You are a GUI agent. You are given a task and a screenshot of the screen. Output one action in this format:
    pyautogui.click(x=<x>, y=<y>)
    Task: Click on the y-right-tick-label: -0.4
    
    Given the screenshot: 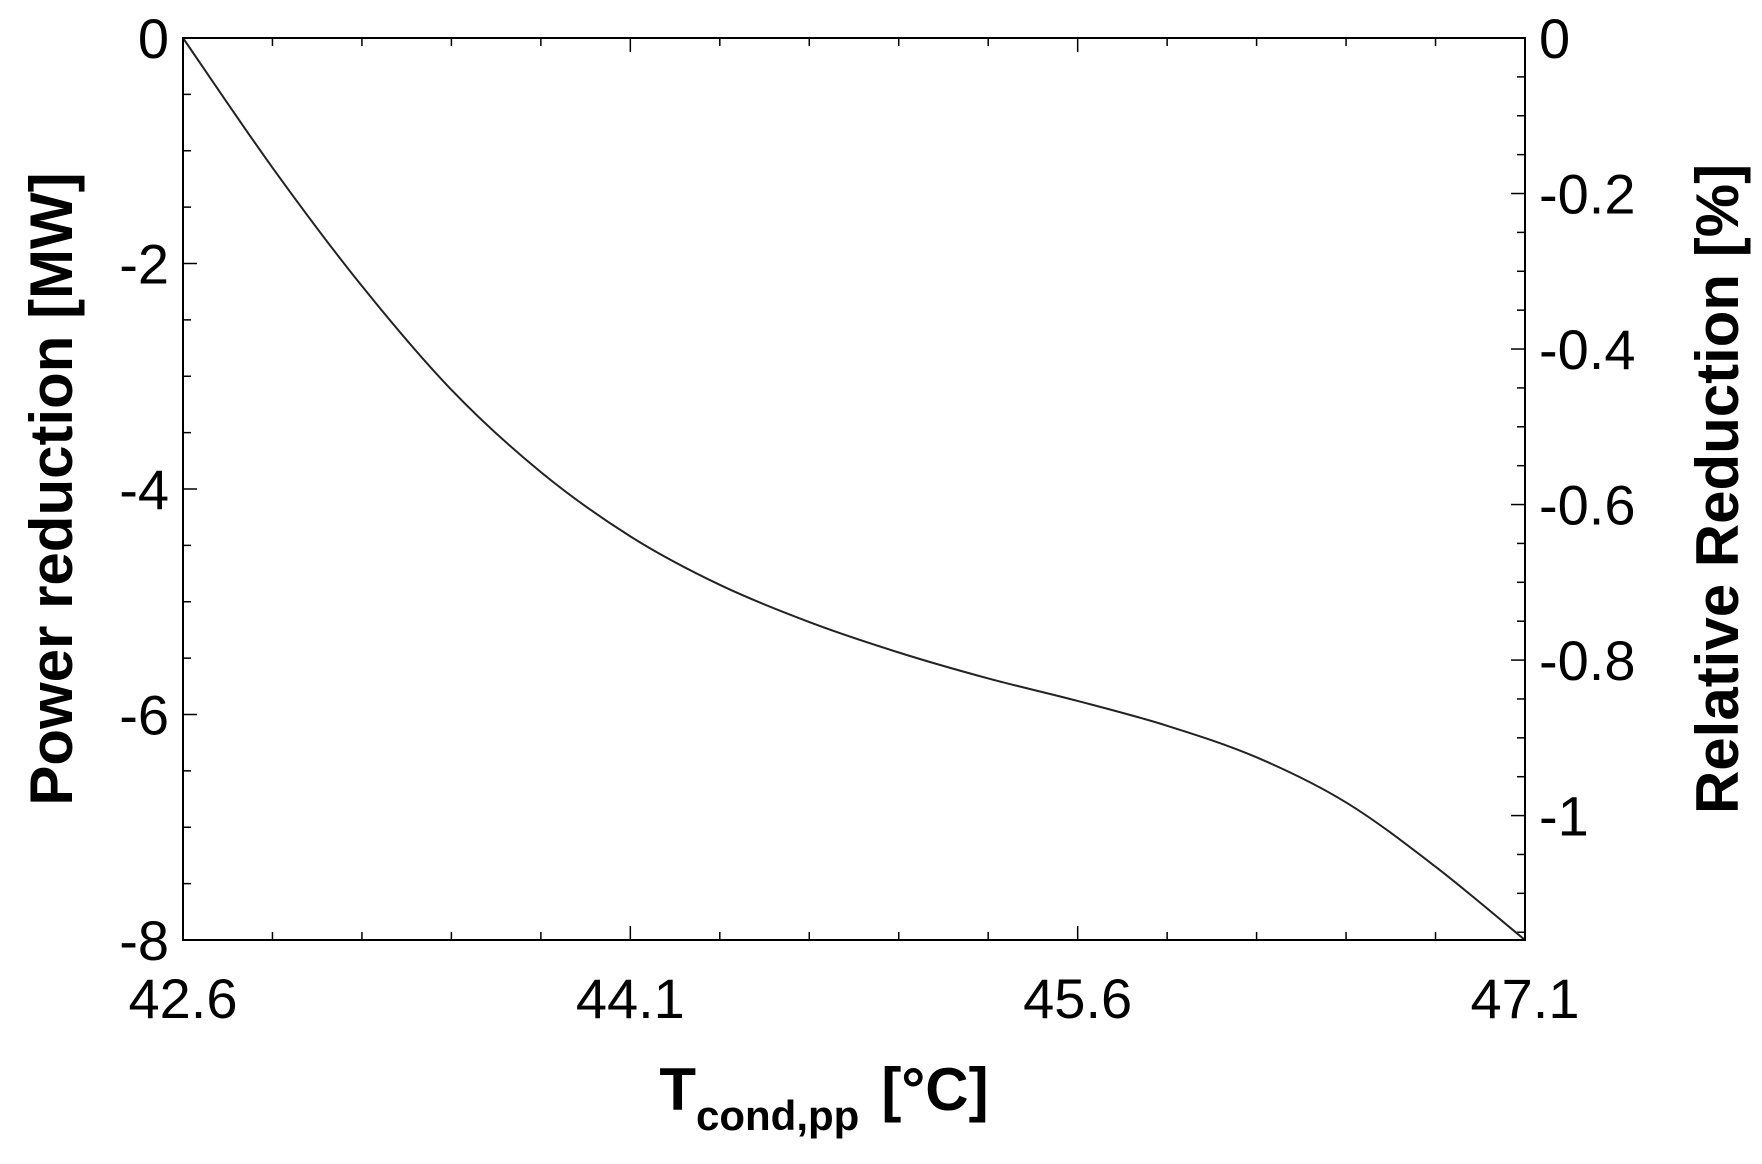 What is the action you would take?
    pyautogui.click(x=1587, y=349)
    